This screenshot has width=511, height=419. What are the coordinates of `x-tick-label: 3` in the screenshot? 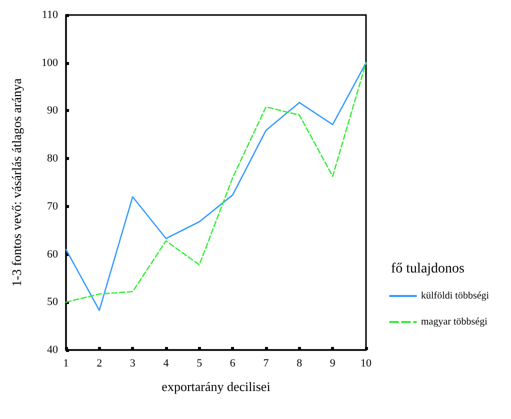 It's located at (133, 364).